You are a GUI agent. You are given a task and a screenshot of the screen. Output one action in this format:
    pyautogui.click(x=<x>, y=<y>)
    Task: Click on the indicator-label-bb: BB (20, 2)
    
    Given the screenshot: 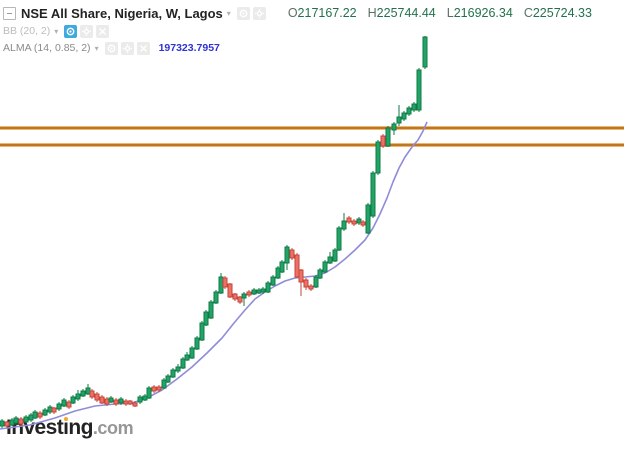 What is the action you would take?
    pyautogui.click(x=27, y=31)
    